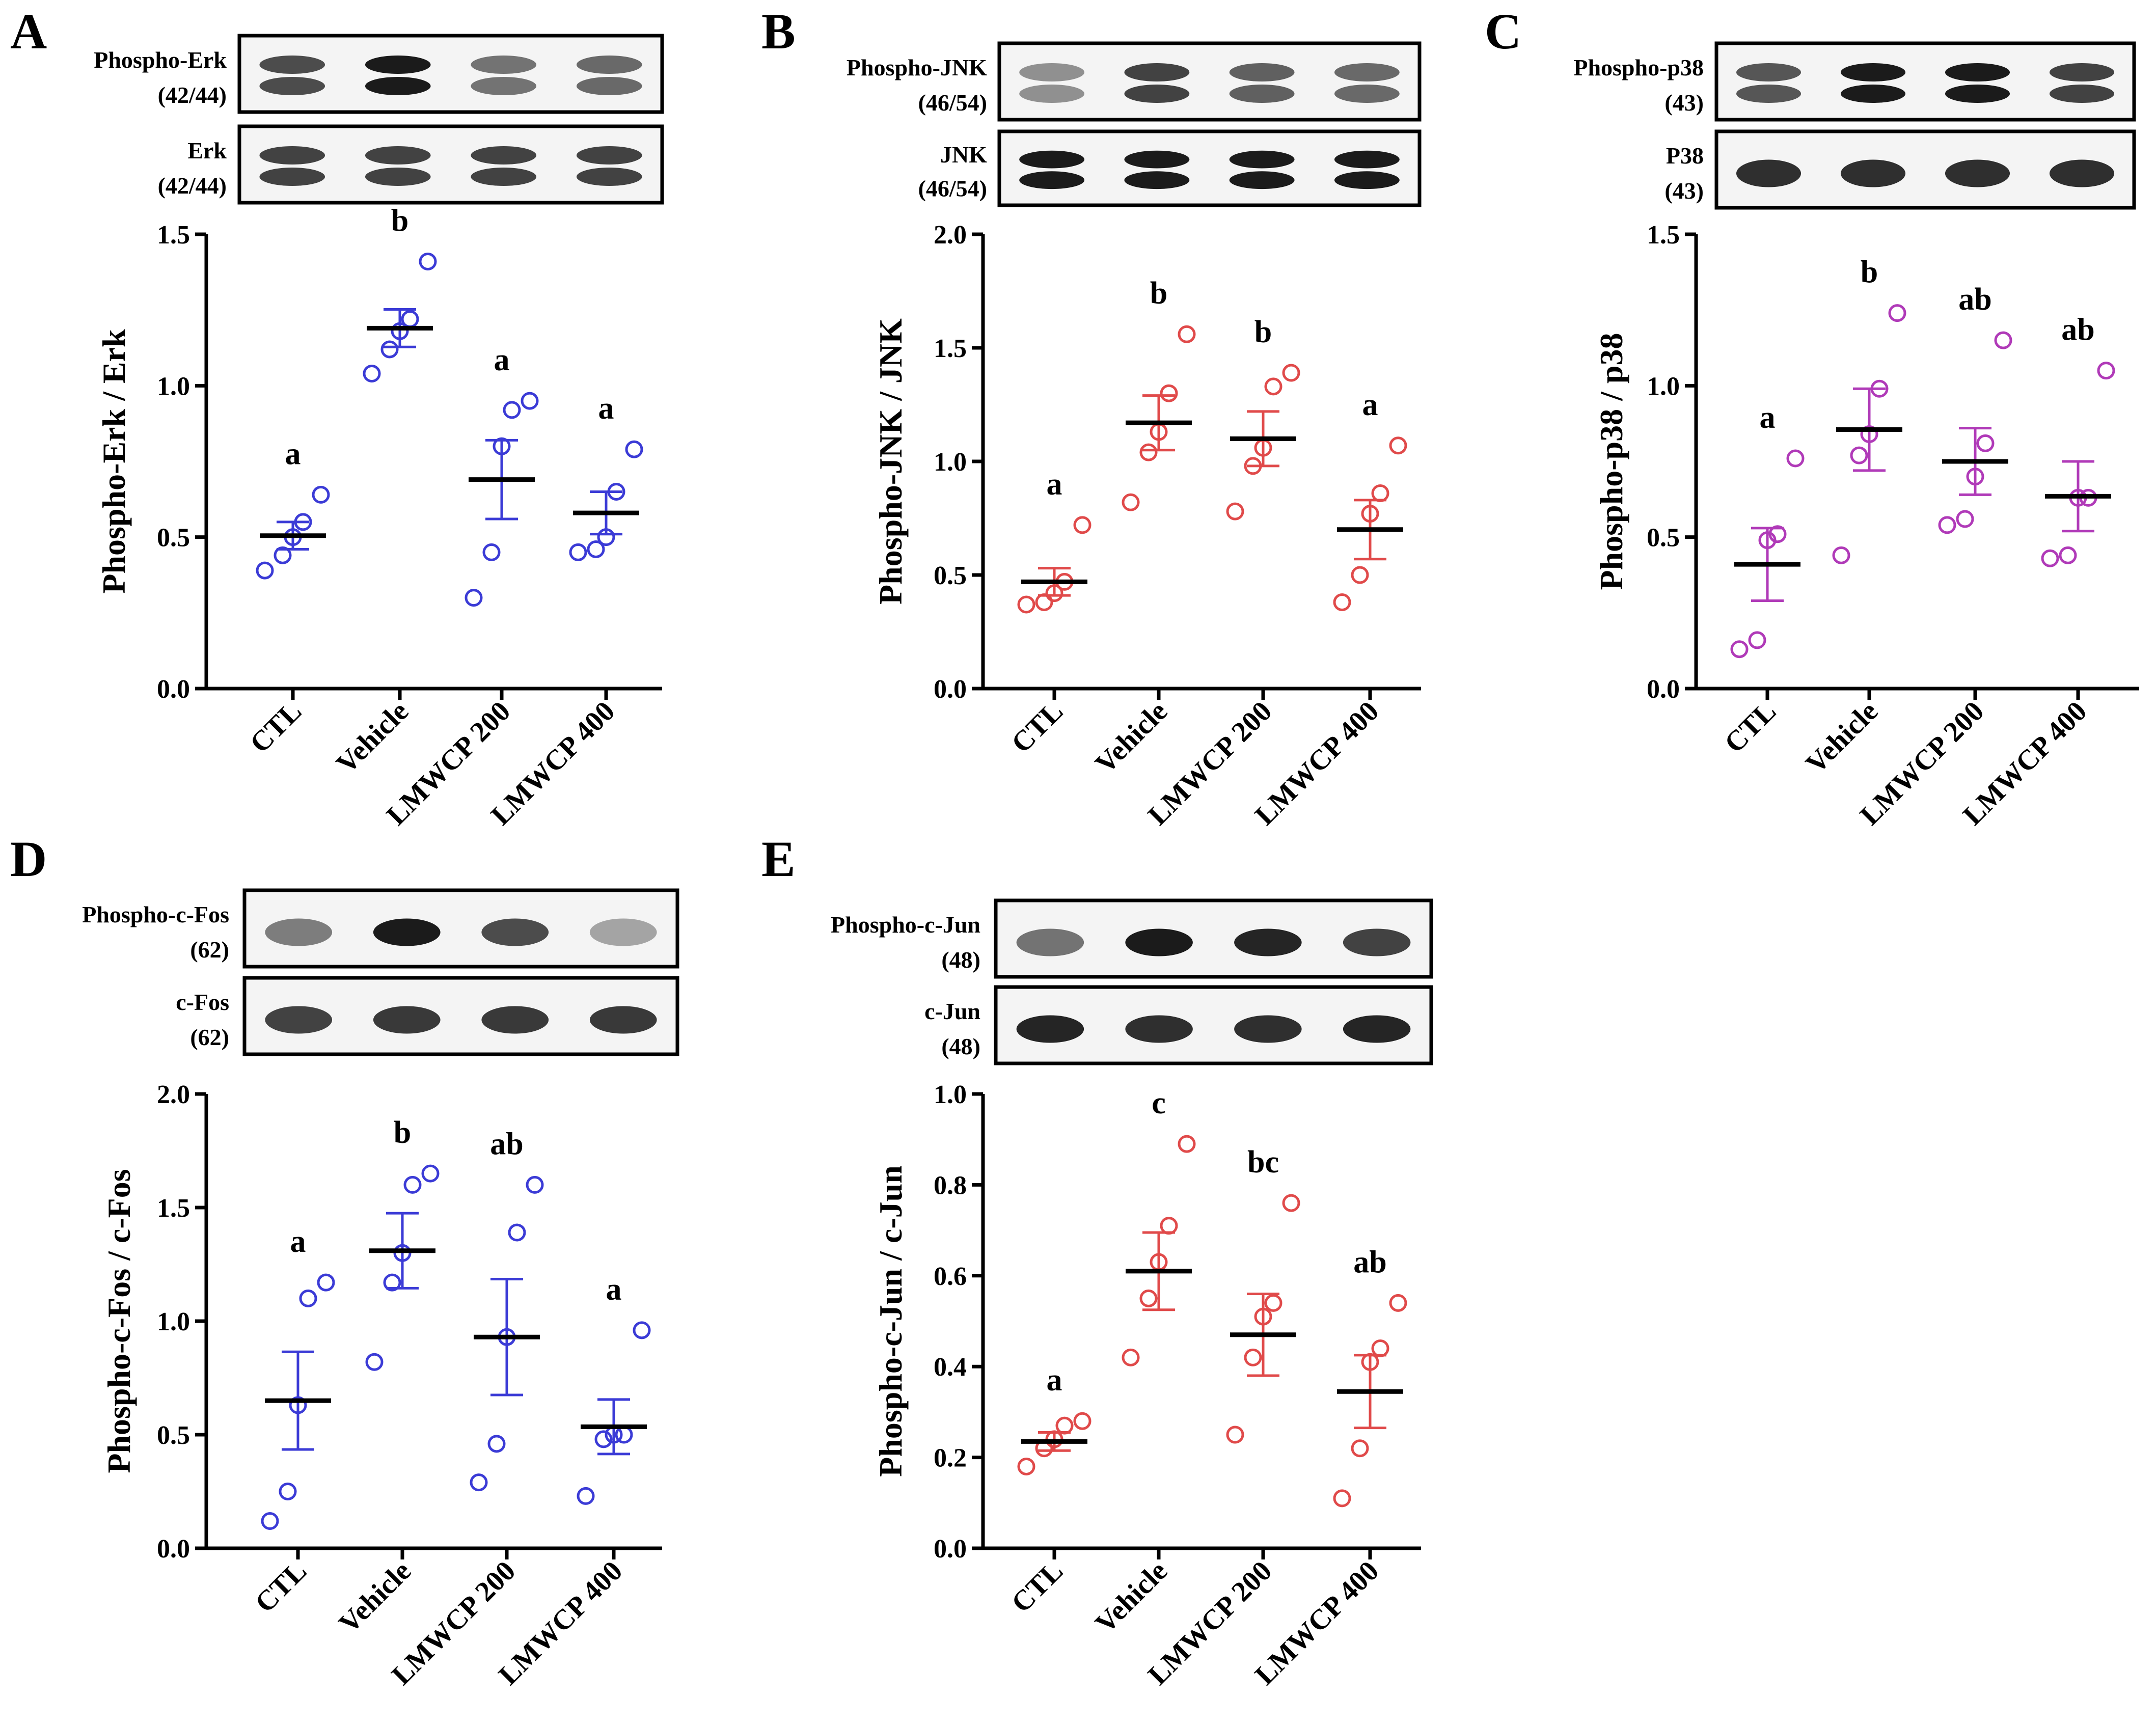 The image size is (2156, 1725). I want to click on panel-letter-d: D, so click(28, 859).